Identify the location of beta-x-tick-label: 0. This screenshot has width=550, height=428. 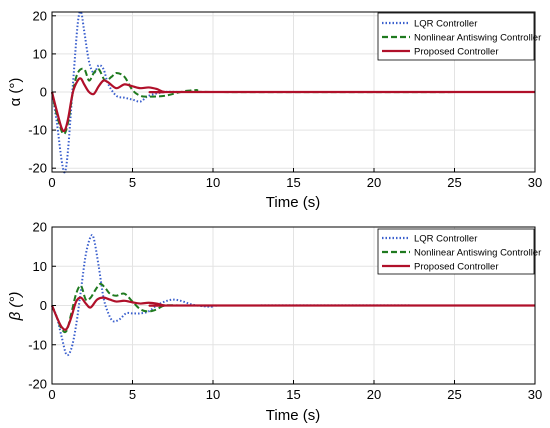
(51, 394).